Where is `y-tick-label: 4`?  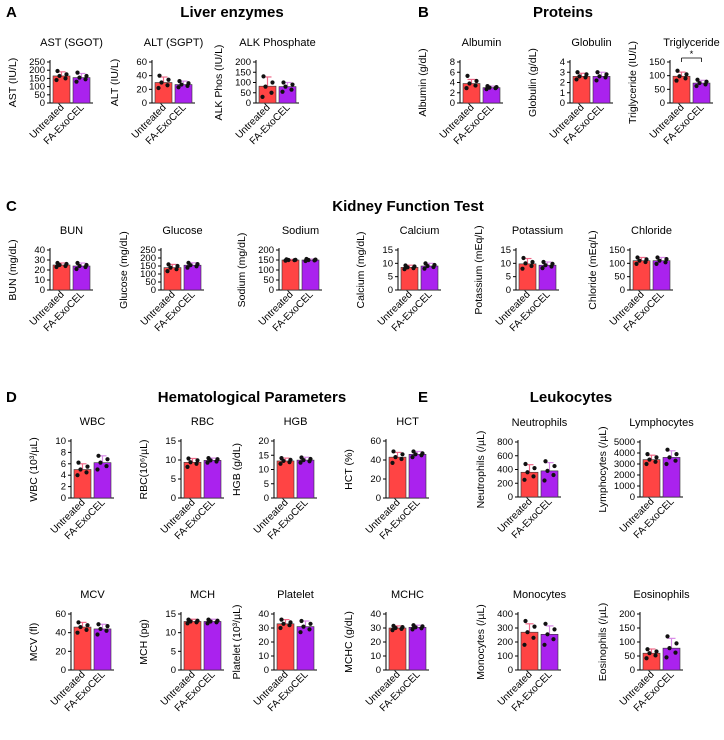 y-tick-label: 4 is located at coordinates (452, 83).